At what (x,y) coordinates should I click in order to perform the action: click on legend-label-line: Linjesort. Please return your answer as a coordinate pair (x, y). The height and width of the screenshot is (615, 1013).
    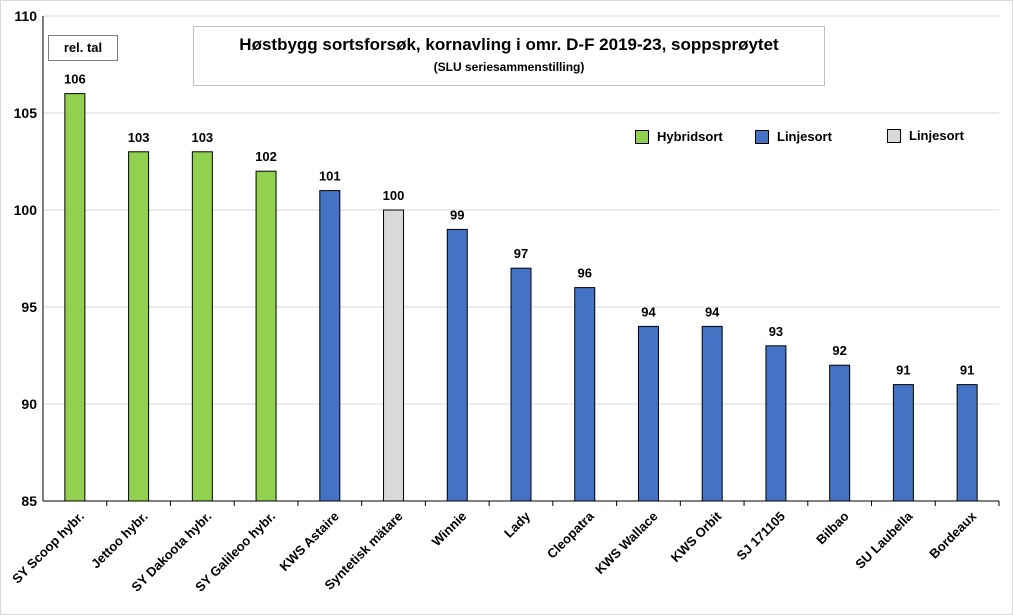
    Looking at the image, I should click on (804, 136).